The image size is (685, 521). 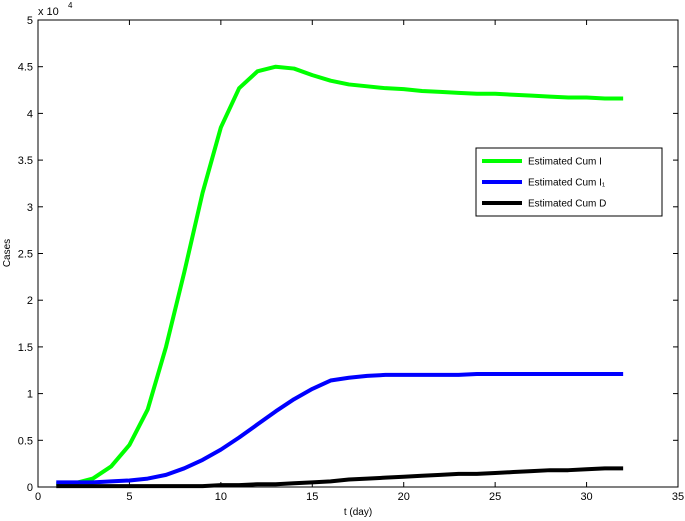 I want to click on x-tick-label: 5, so click(x=129, y=497).